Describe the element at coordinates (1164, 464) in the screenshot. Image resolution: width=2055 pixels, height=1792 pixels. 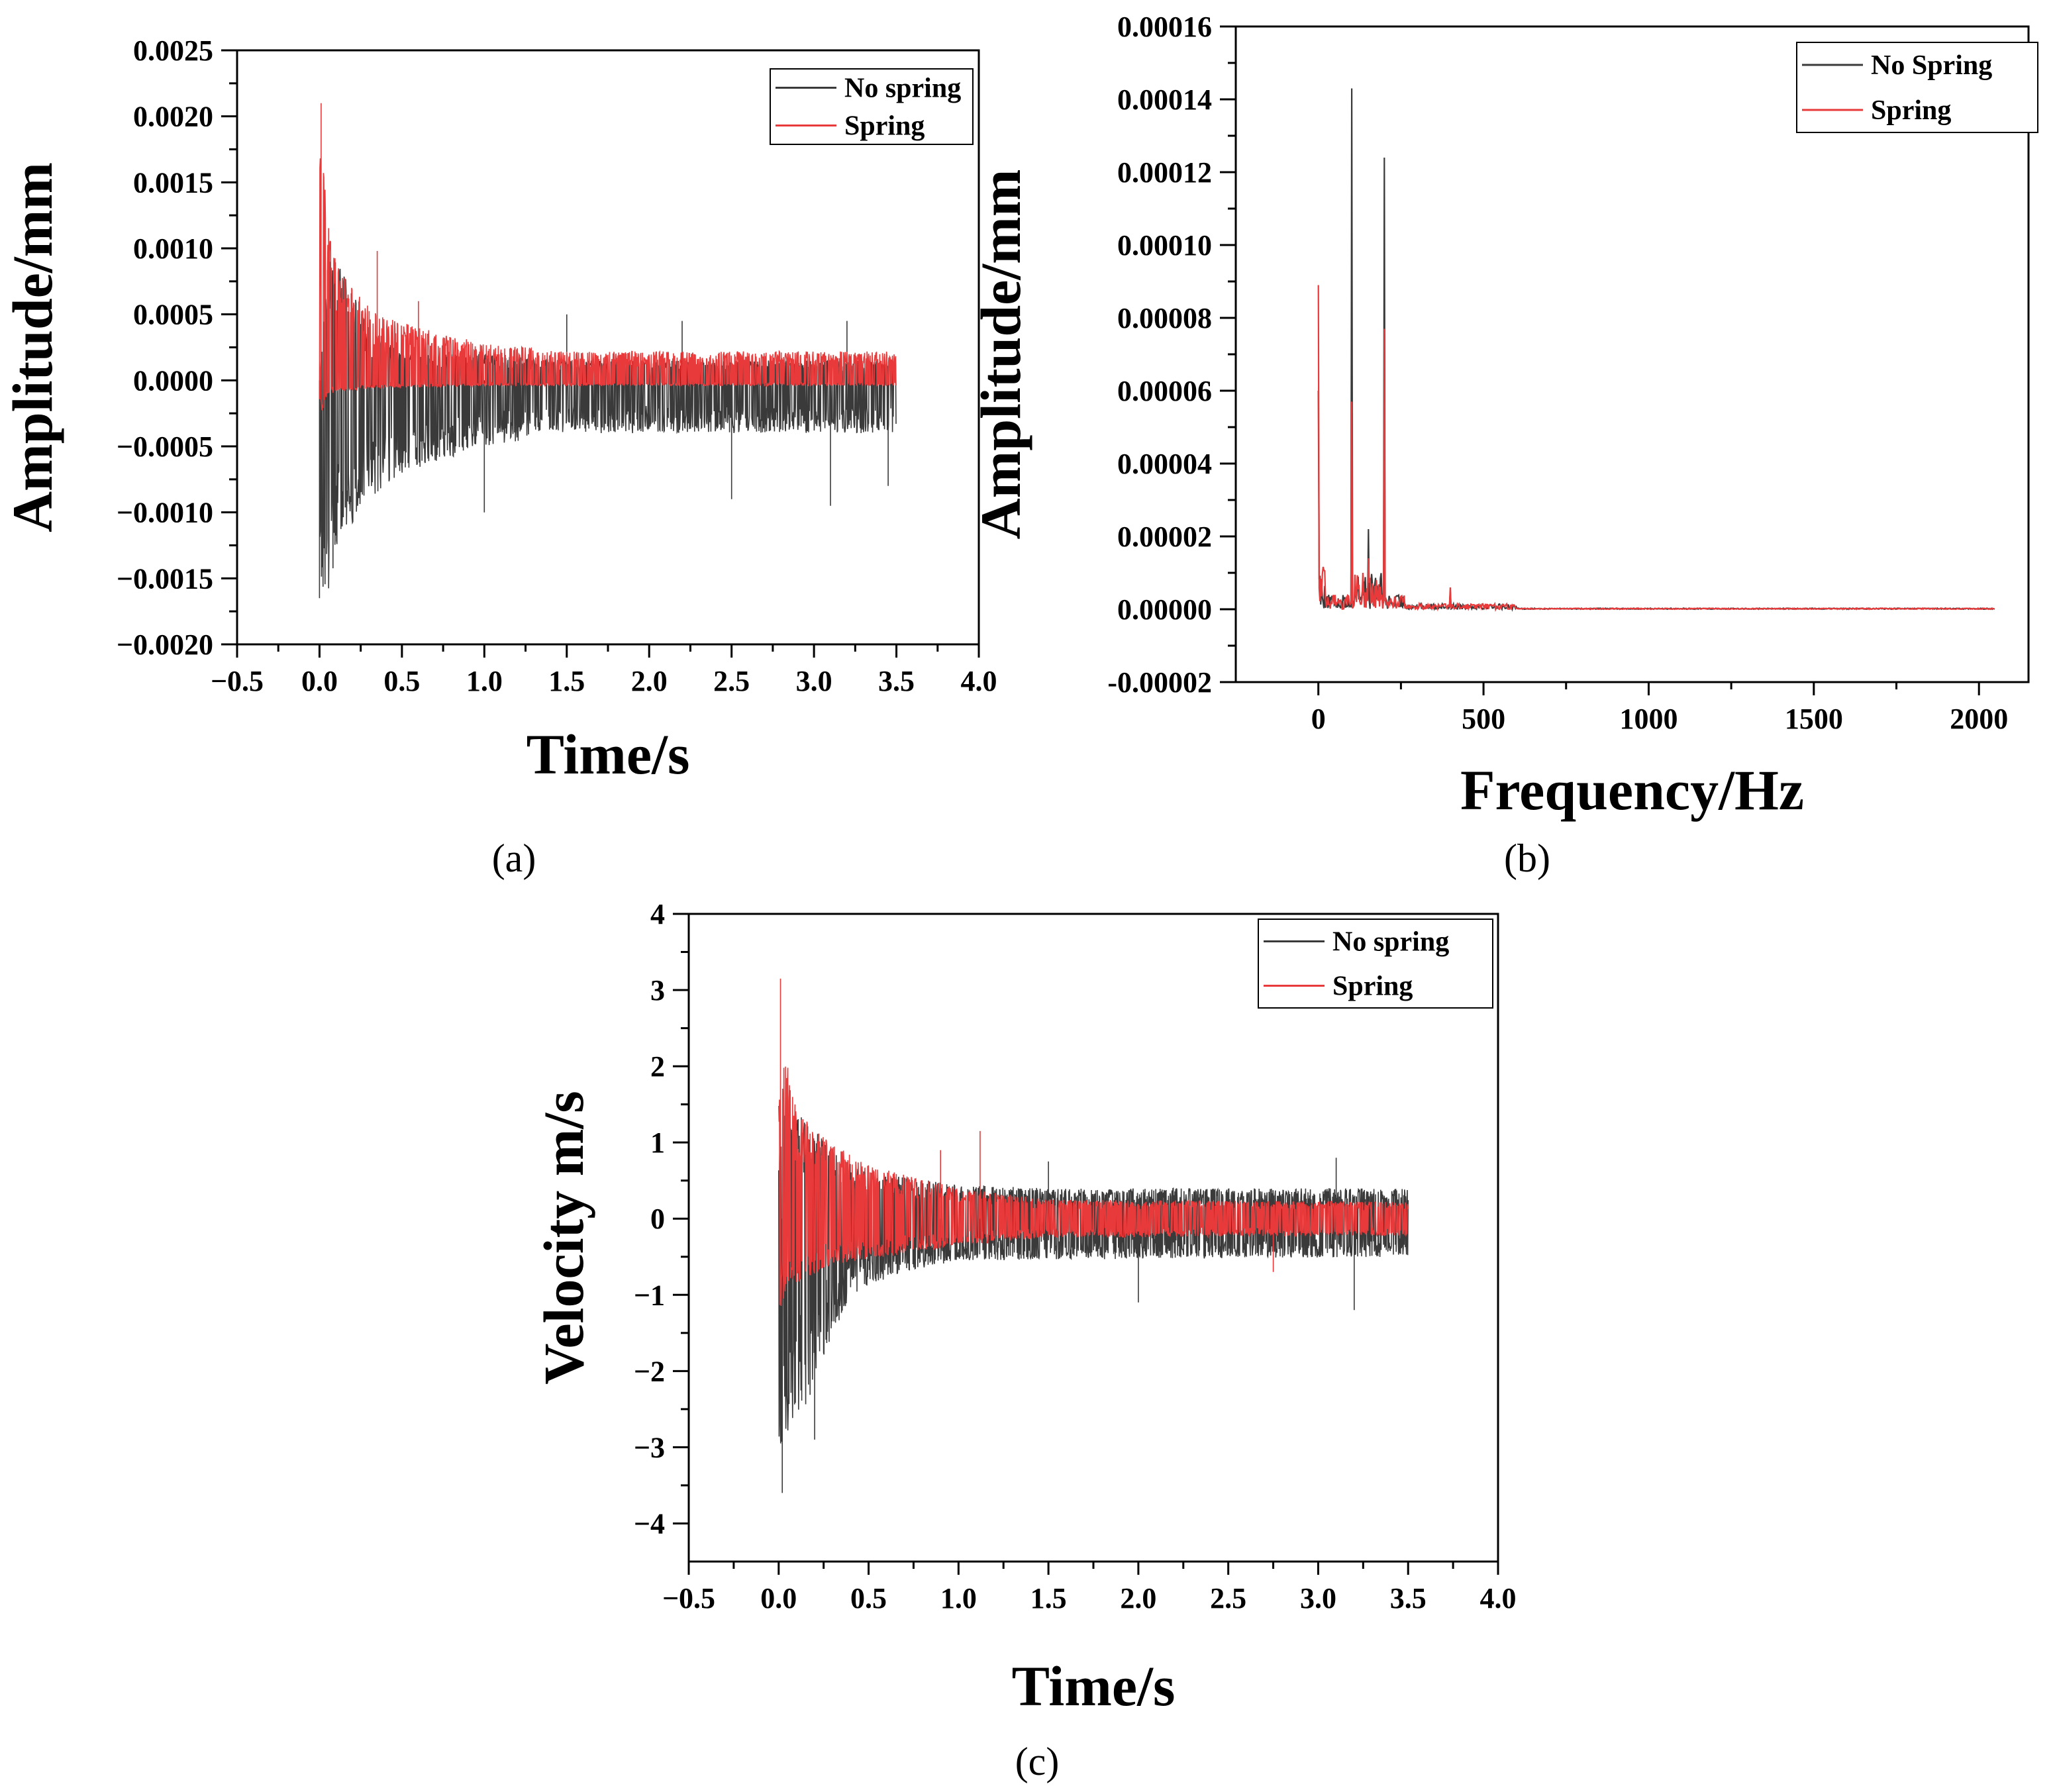
I see `y-tick-label: 0.00004` at that location.